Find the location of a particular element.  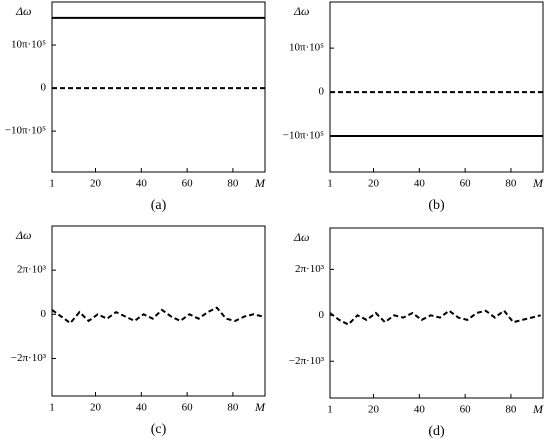

panel-caption: (d) is located at coordinates (436, 431).